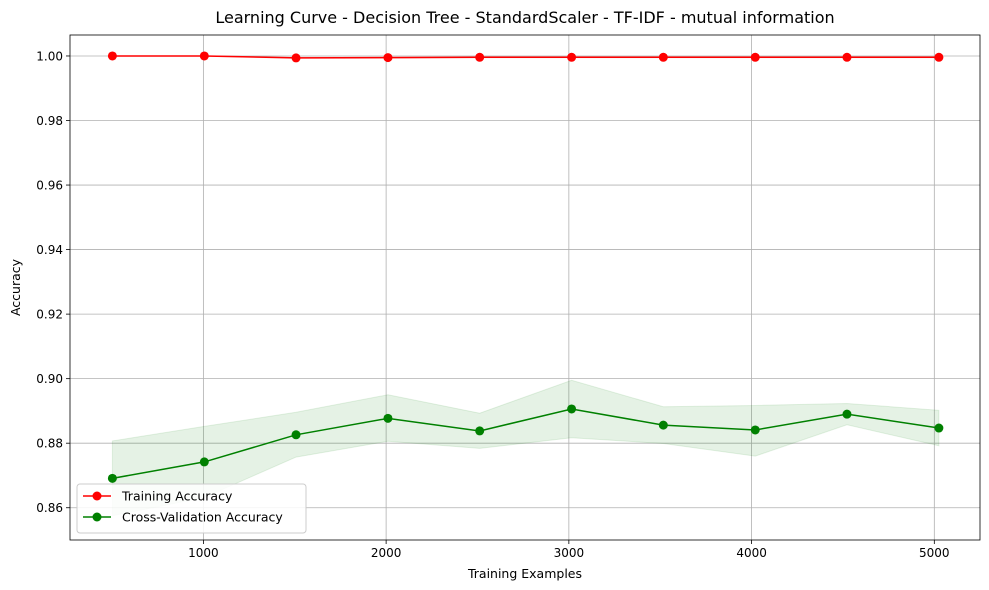 Image resolution: width=989 pixels, height=590 pixels. I want to click on y-tick-label: 0.92, so click(49, 315).